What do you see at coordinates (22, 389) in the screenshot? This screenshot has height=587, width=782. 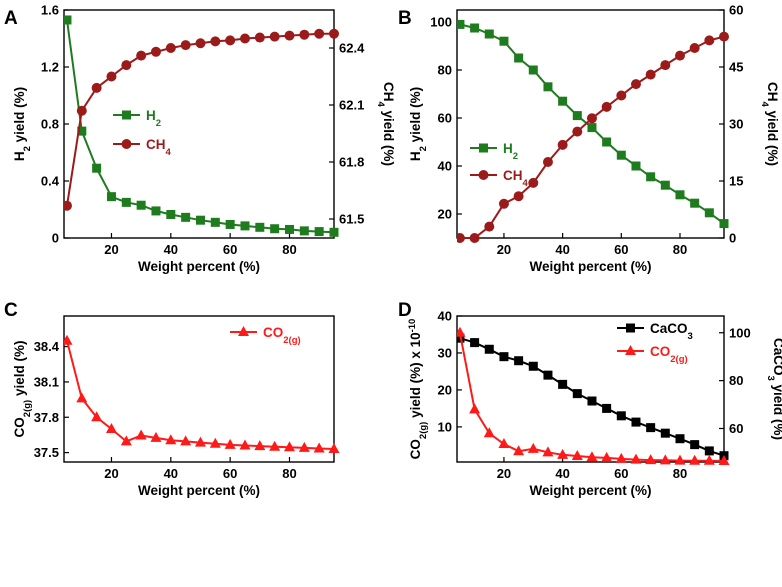 I see `y-left-axis-label: CO2(g) yield (%)` at bounding box center [22, 389].